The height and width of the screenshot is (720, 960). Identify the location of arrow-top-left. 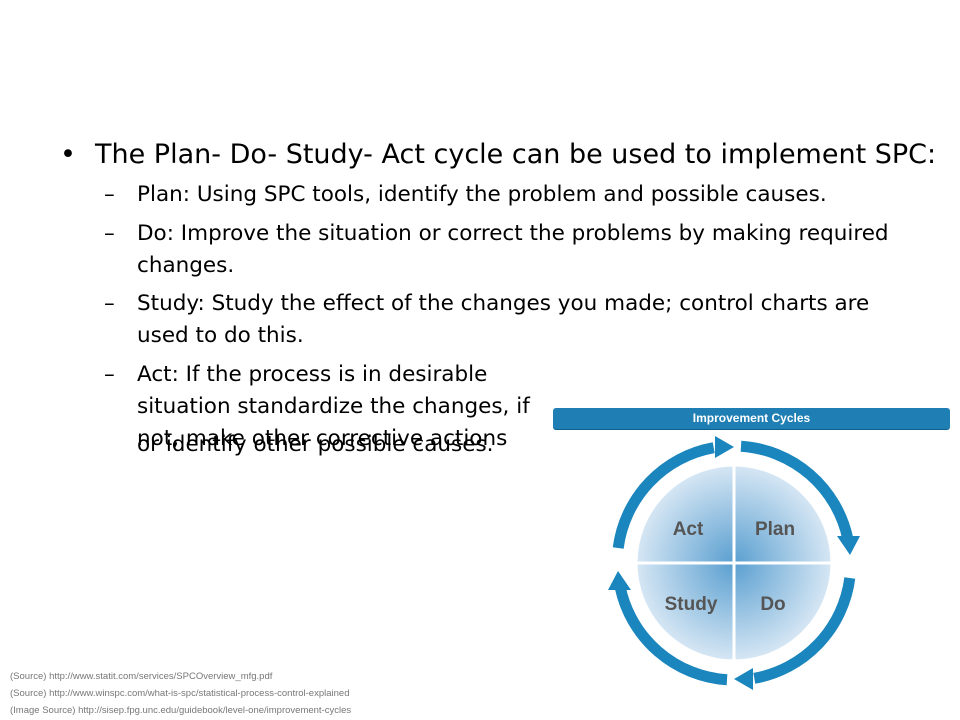
(663, 495).